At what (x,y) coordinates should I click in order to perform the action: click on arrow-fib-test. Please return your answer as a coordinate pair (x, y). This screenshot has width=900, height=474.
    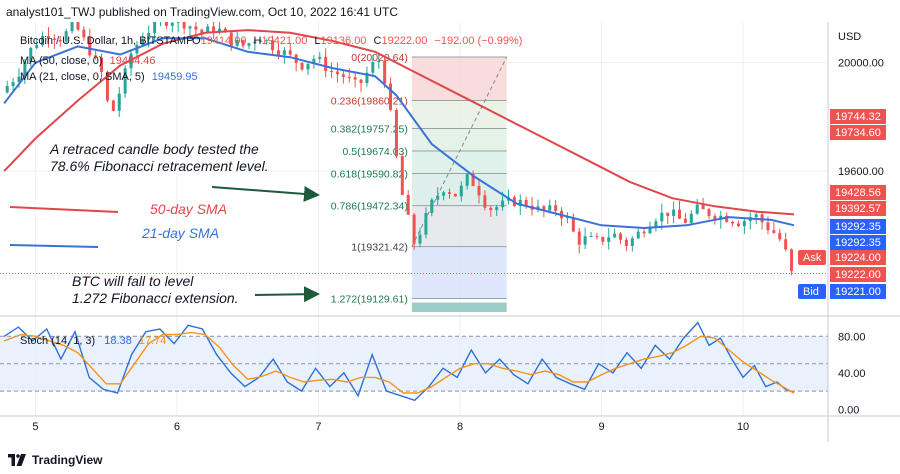
    Looking at the image, I should click on (265, 193).